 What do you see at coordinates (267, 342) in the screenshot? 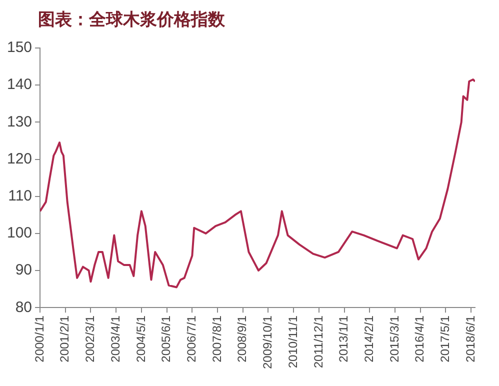
I see `x-tick-label: 2009/10/1` at bounding box center [267, 342].